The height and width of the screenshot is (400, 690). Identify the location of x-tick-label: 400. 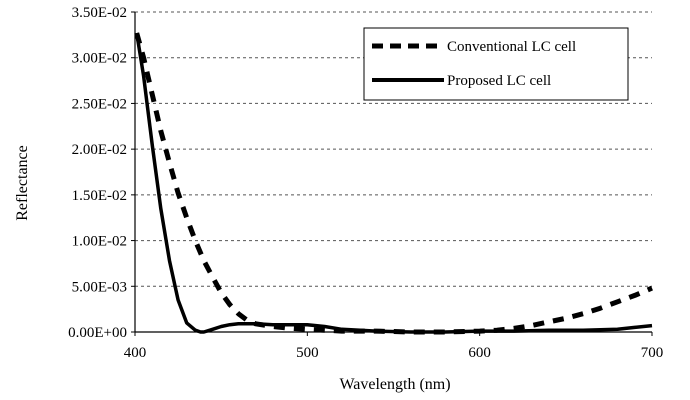
(135, 353).